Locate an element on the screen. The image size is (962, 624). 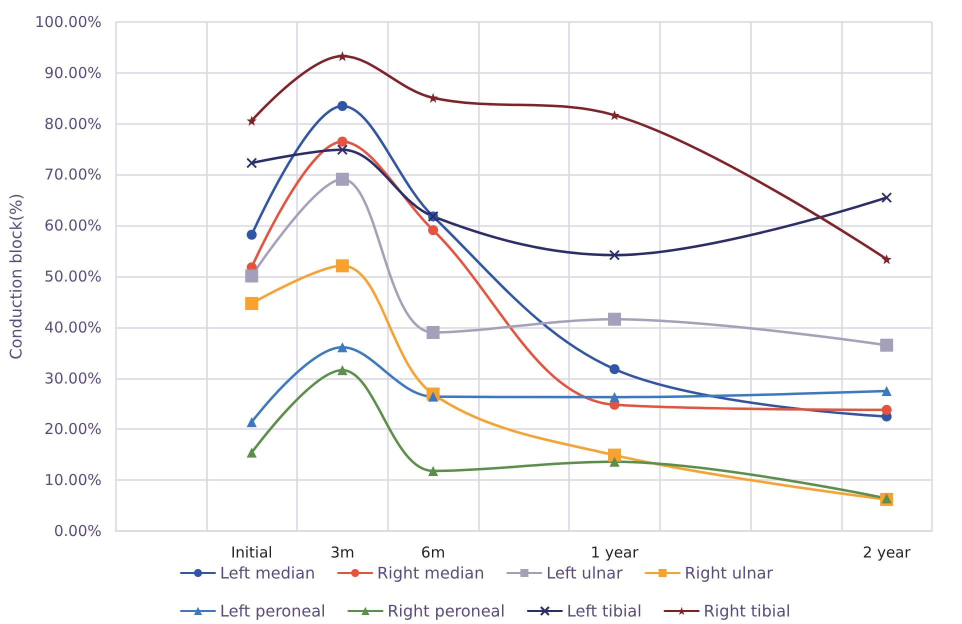
x-tick-label: 1 year is located at coordinates (615, 553).